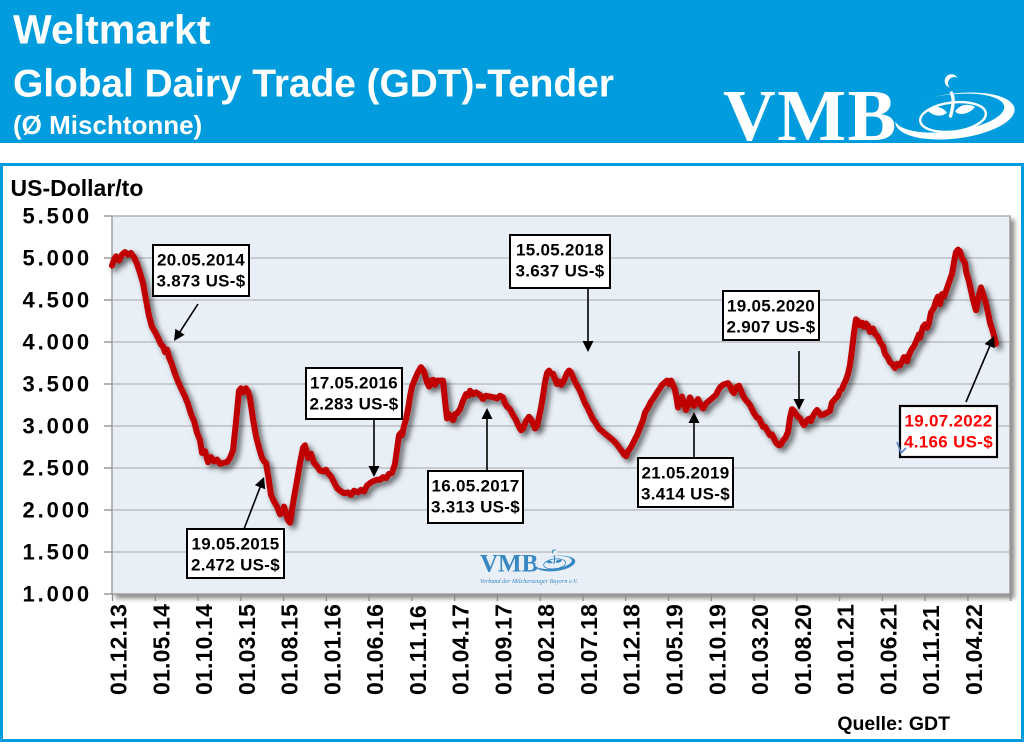 This screenshot has width=1024, height=744. Describe the element at coordinates (685, 494) in the screenshot. I see `svg-text: 3.414 US-$` at that location.